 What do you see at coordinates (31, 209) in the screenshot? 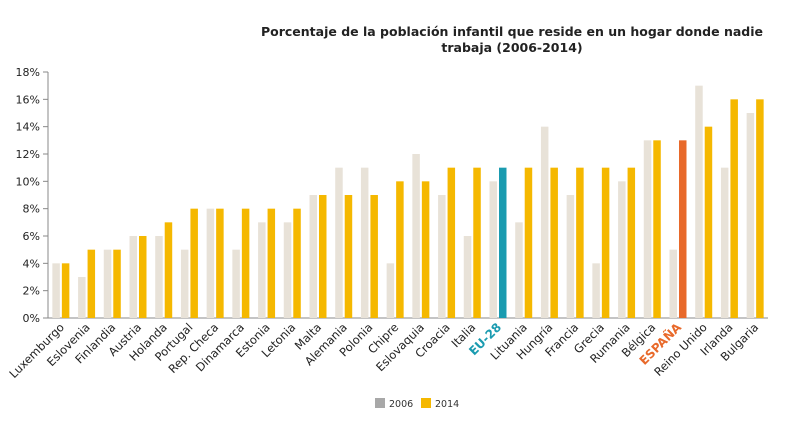
I see `y-tick-label: 8%` at bounding box center [31, 209].